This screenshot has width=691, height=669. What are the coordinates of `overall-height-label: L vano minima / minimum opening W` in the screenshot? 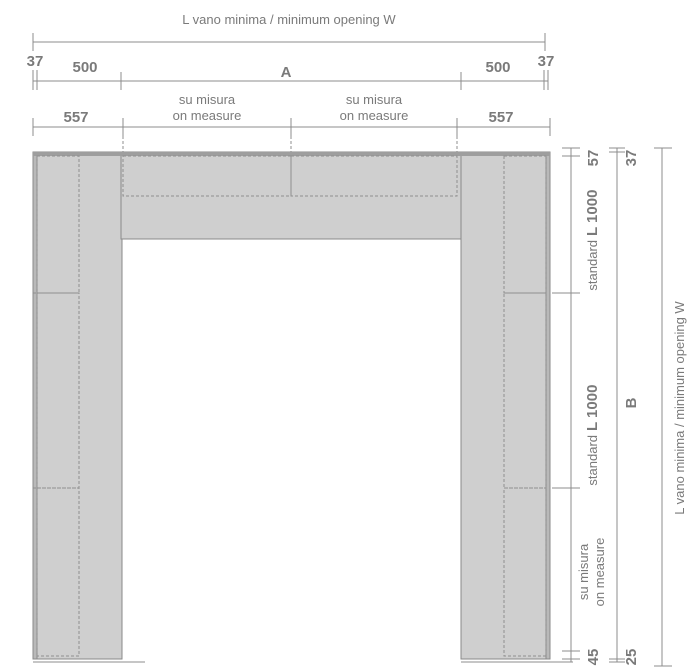 It's located at (679, 408).